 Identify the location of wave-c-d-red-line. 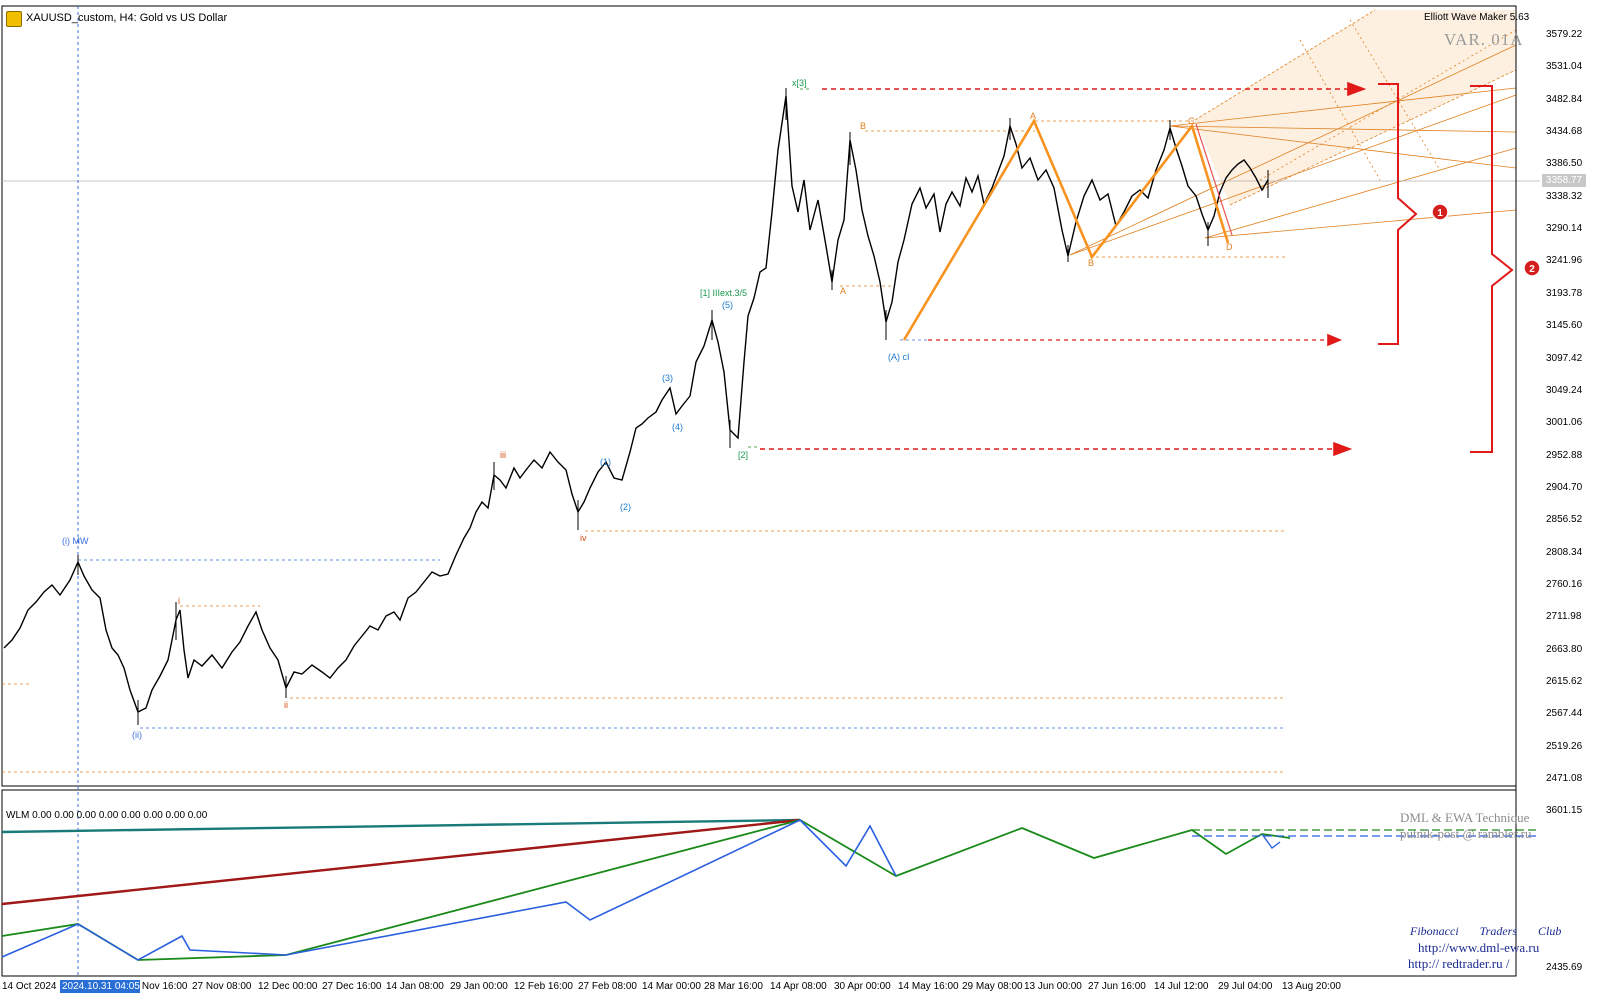
(1214, 179).